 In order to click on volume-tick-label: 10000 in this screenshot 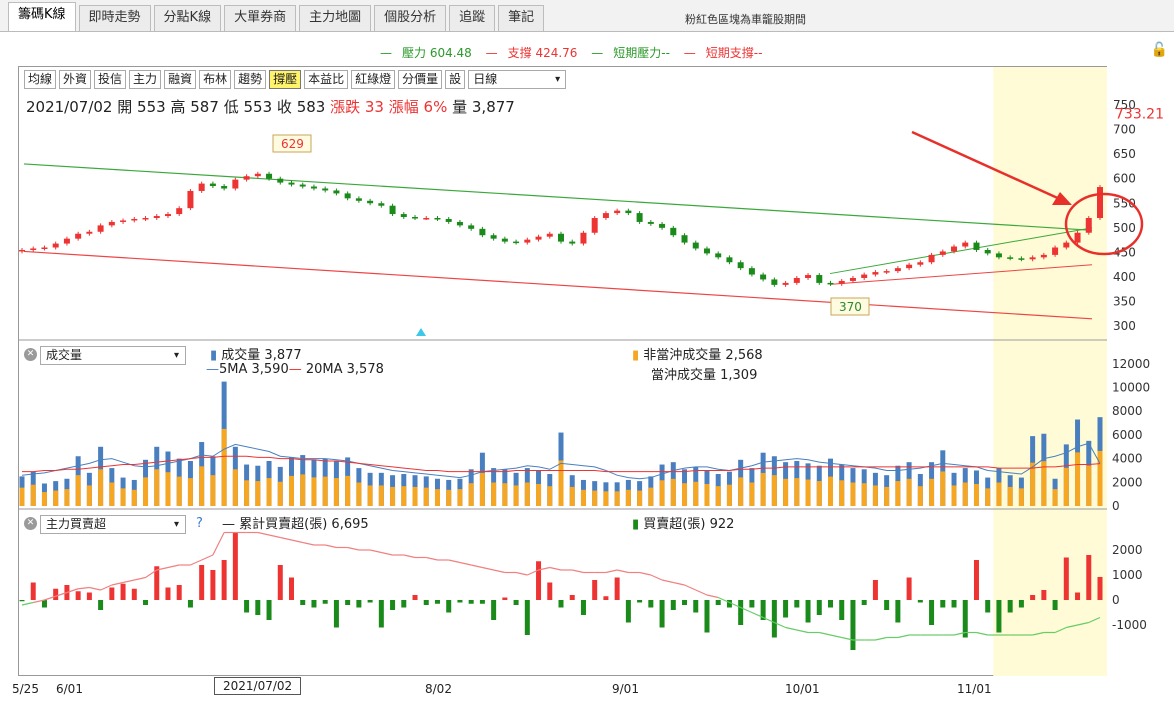, I will do `click(1131, 388)`.